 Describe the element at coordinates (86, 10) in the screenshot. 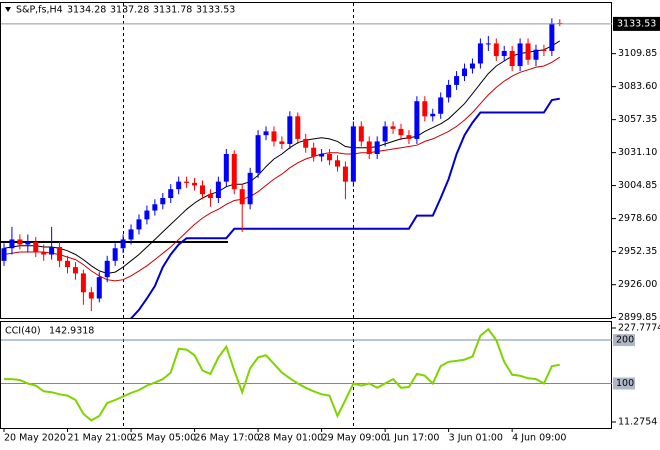

I see `ohlc-open: 3134.28` at that location.